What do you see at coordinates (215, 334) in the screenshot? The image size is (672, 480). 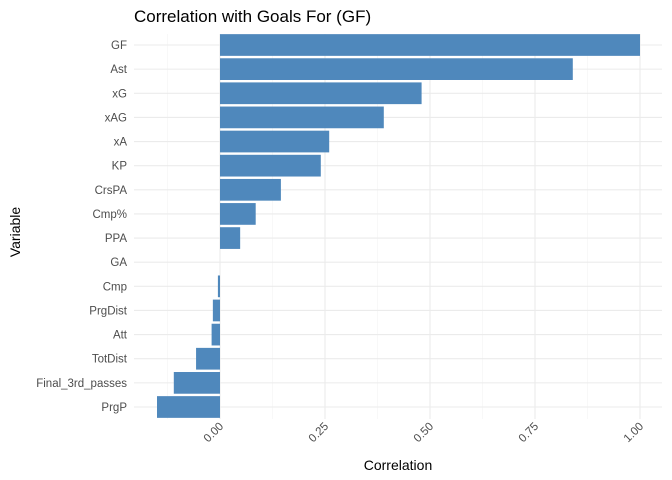 I see `bar-att` at bounding box center [215, 334].